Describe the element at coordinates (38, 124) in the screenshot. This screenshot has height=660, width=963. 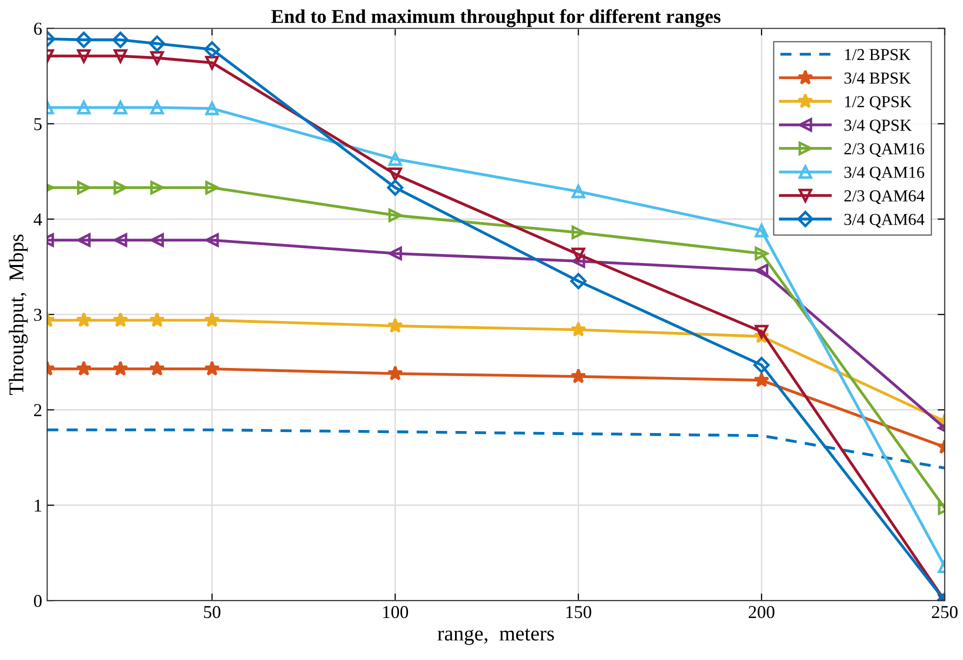
I see `y-tick-label: 5` at that location.